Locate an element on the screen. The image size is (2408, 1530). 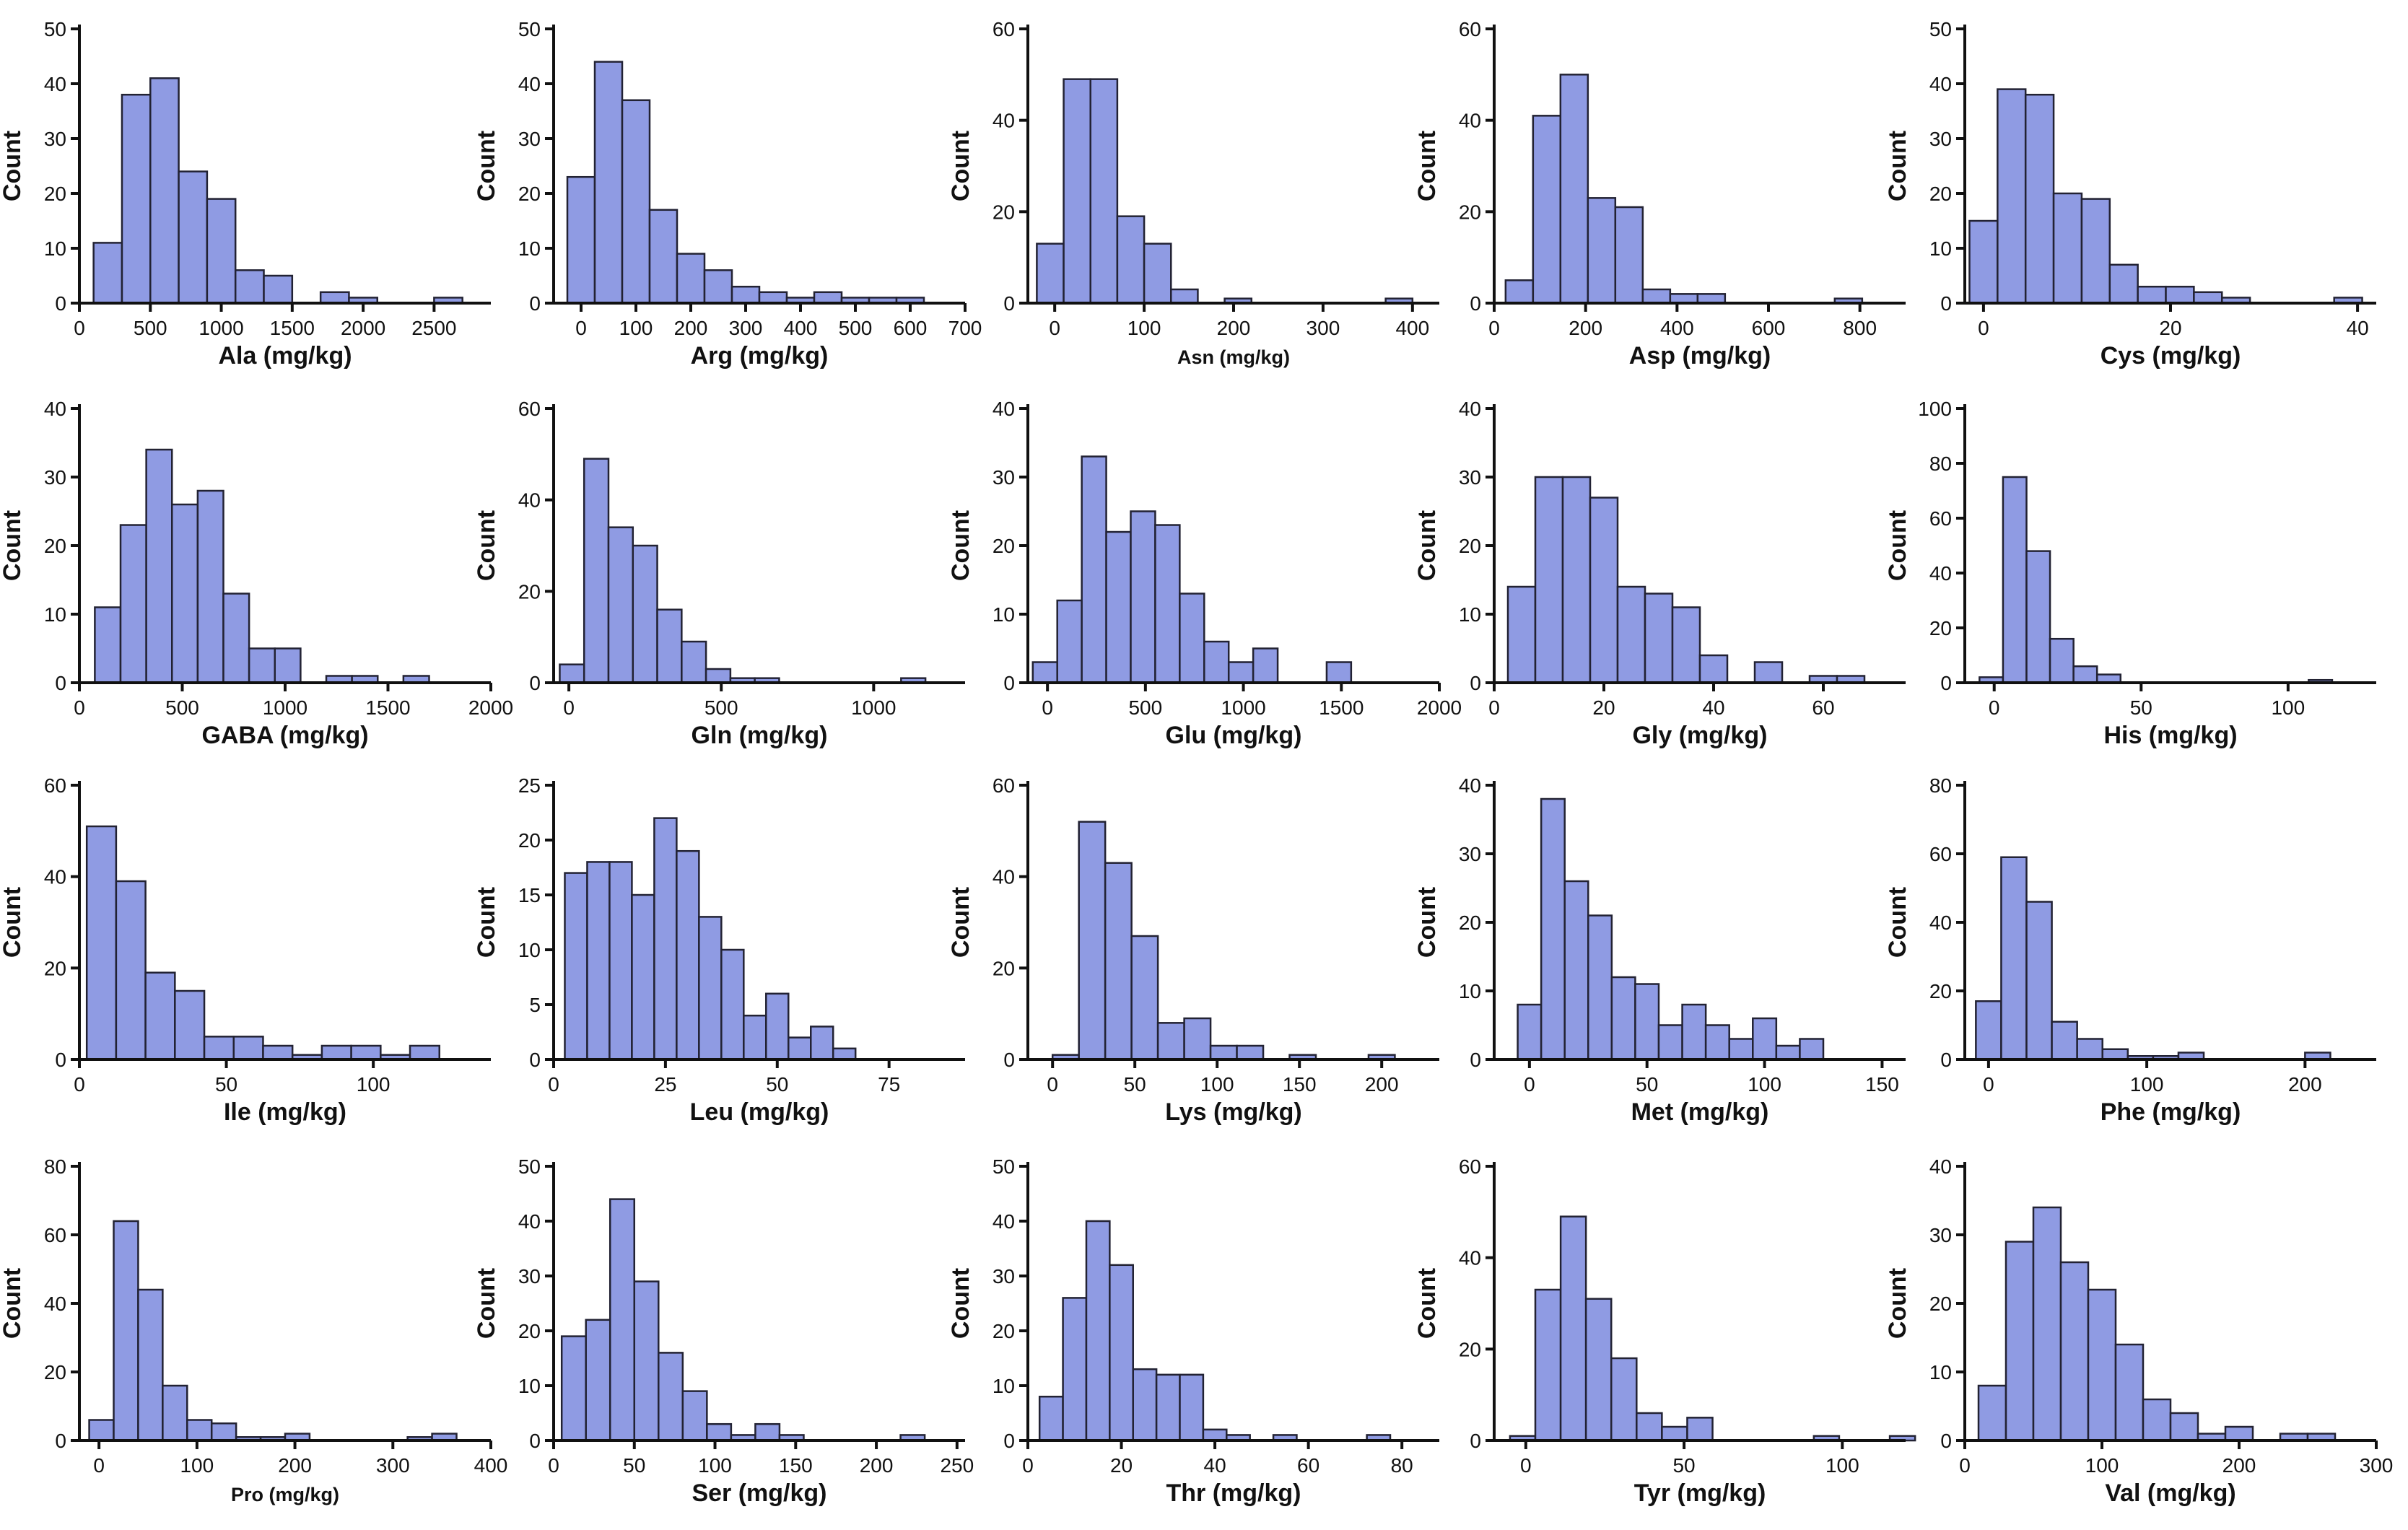
histogram-gln: 0 20 40 60 0 500 1000 Gln (mg/kg) Count is located at coordinates (719, 573).